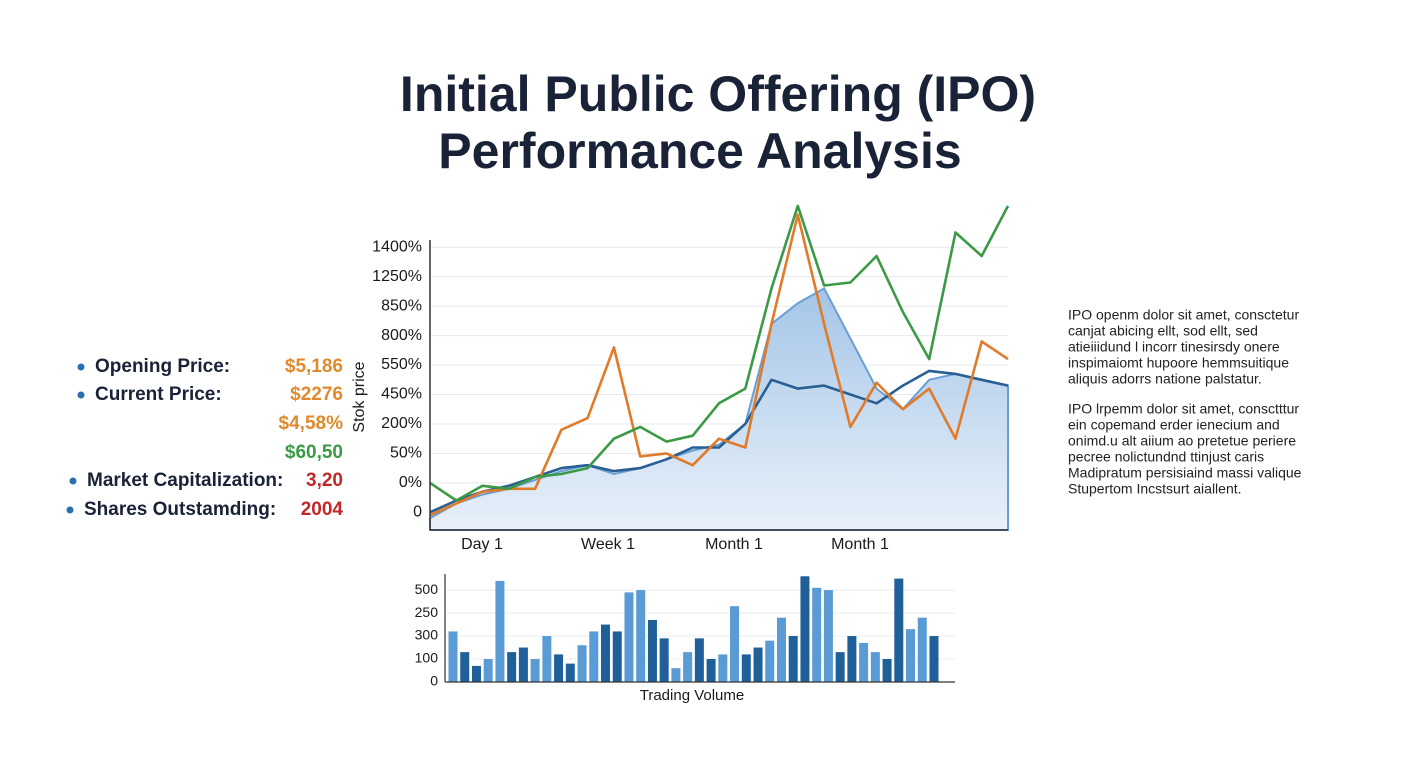 The image size is (1408, 768). What do you see at coordinates (1182, 441) in the screenshot?
I see `note-line: onimd.u alt aiium ao pretetue periere` at bounding box center [1182, 441].